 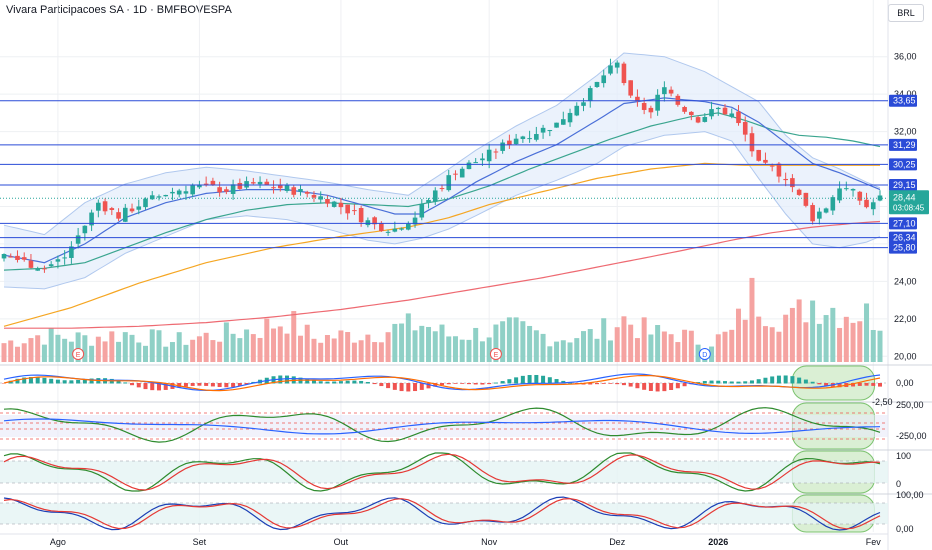 What do you see at coordinates (904, 185) in the screenshot?
I see `level-badge-label: 29,15` at bounding box center [904, 185].